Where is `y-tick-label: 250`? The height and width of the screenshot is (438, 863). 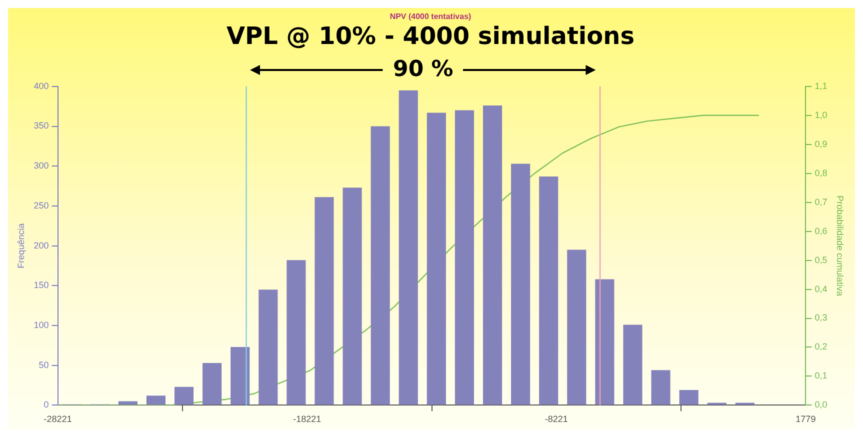
y-tick-label: 250 is located at coordinates (41, 205).